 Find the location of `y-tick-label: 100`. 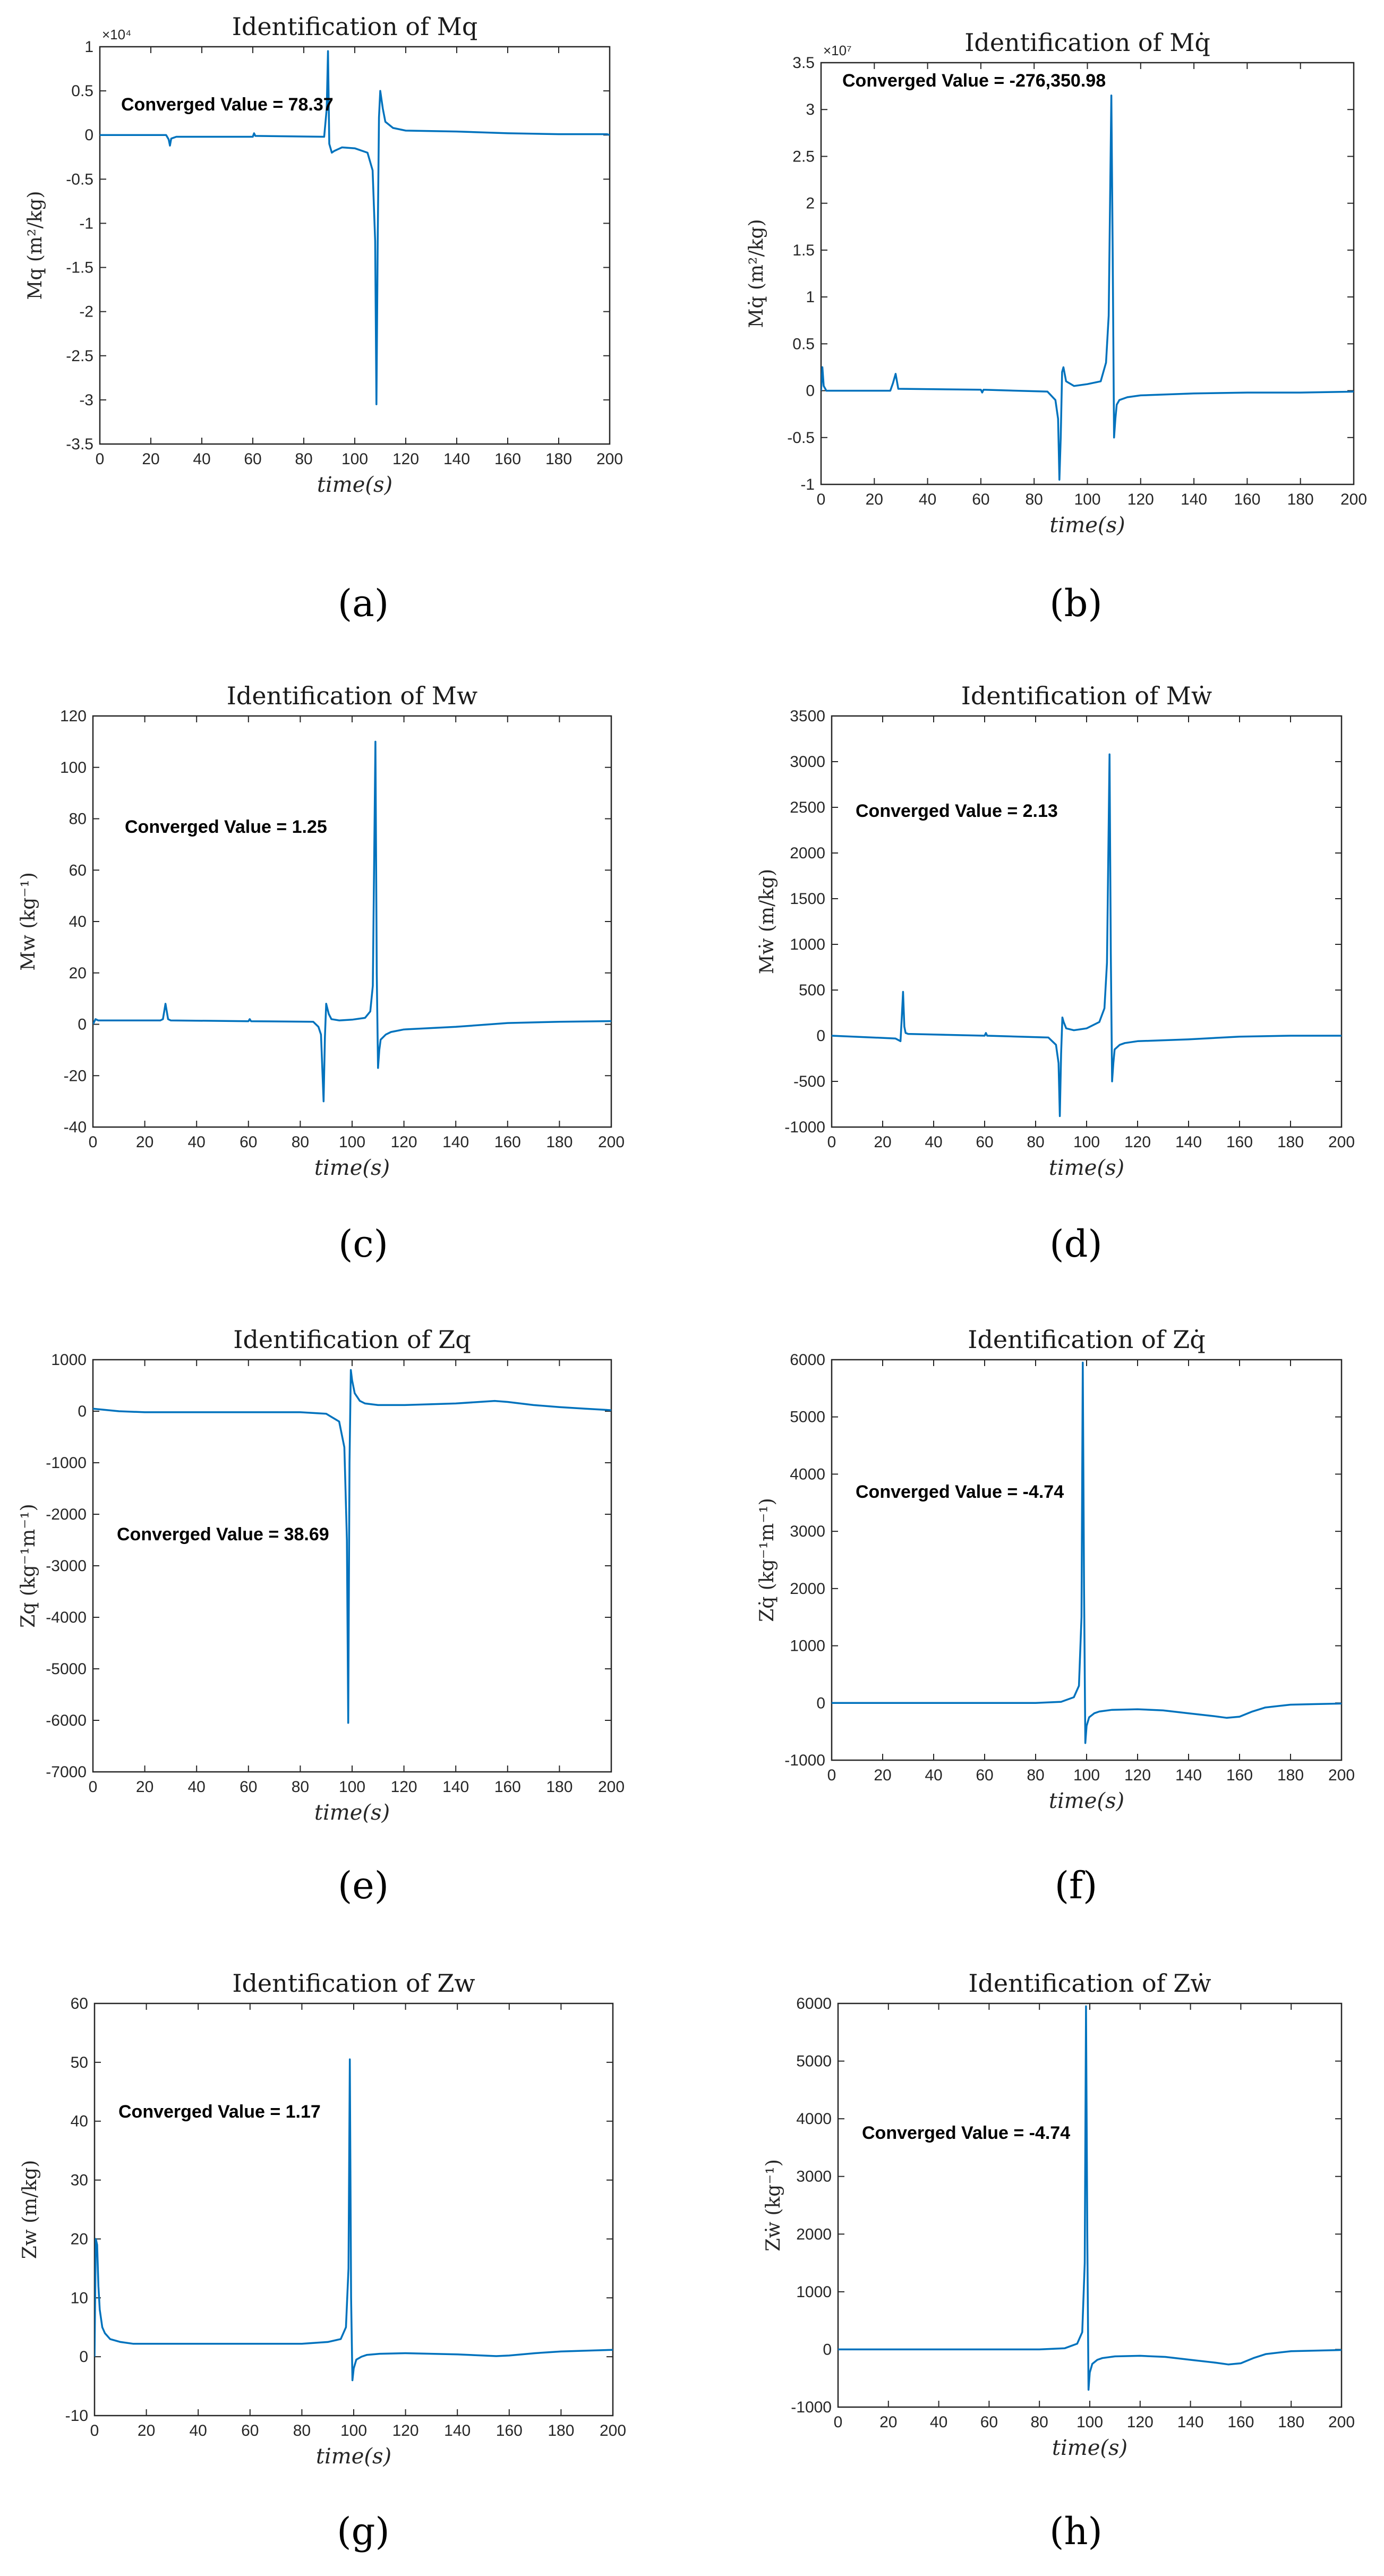

y-tick-label: 100 is located at coordinates (74, 768).